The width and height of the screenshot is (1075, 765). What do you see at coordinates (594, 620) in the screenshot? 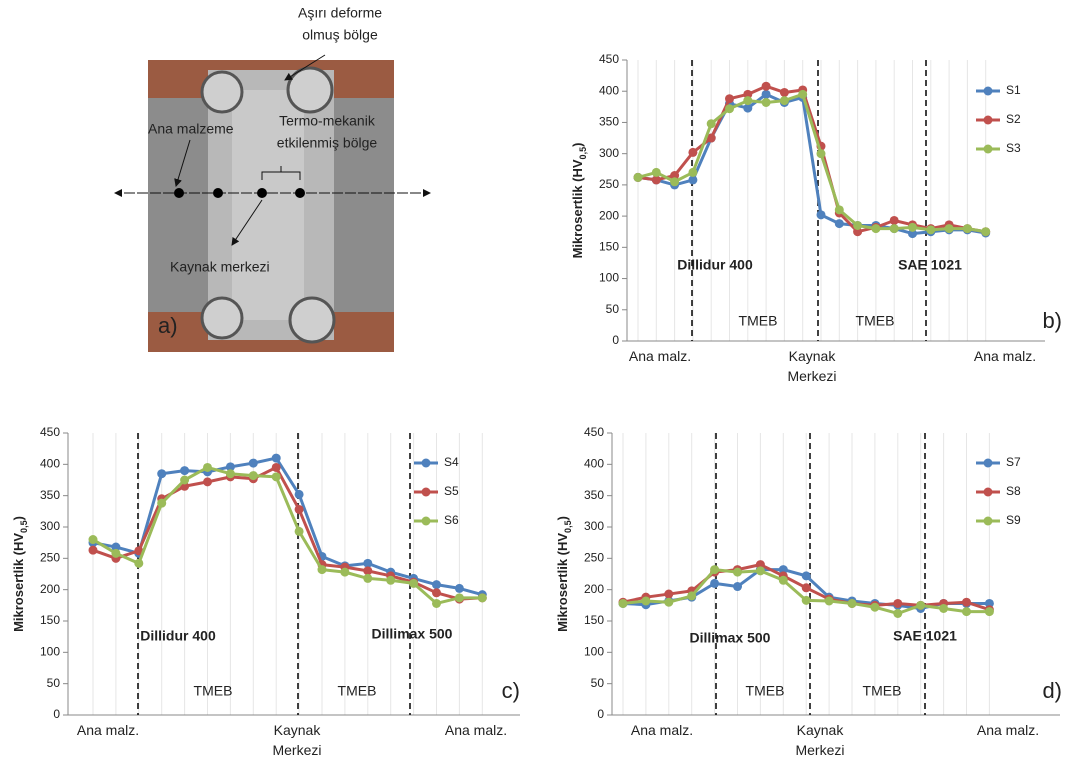
I see `y-tick-label: 150` at bounding box center [594, 620].